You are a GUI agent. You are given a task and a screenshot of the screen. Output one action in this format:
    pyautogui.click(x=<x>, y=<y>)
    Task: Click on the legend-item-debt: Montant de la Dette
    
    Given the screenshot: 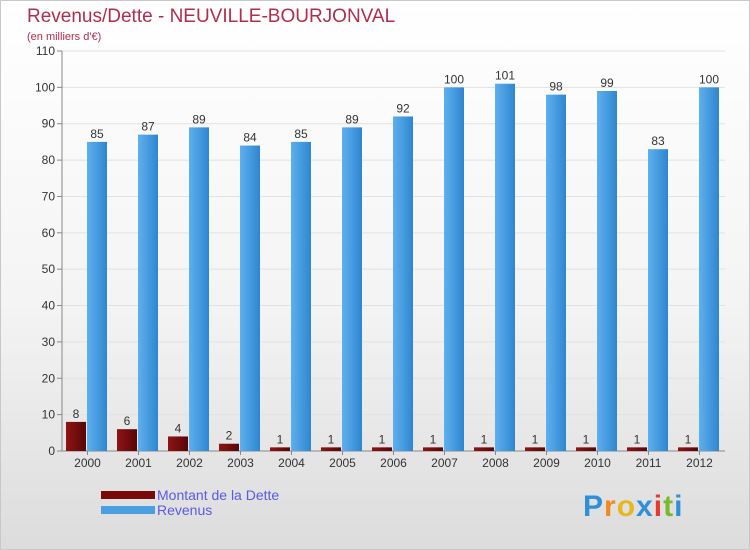 What is the action you would take?
    pyautogui.click(x=190, y=494)
    